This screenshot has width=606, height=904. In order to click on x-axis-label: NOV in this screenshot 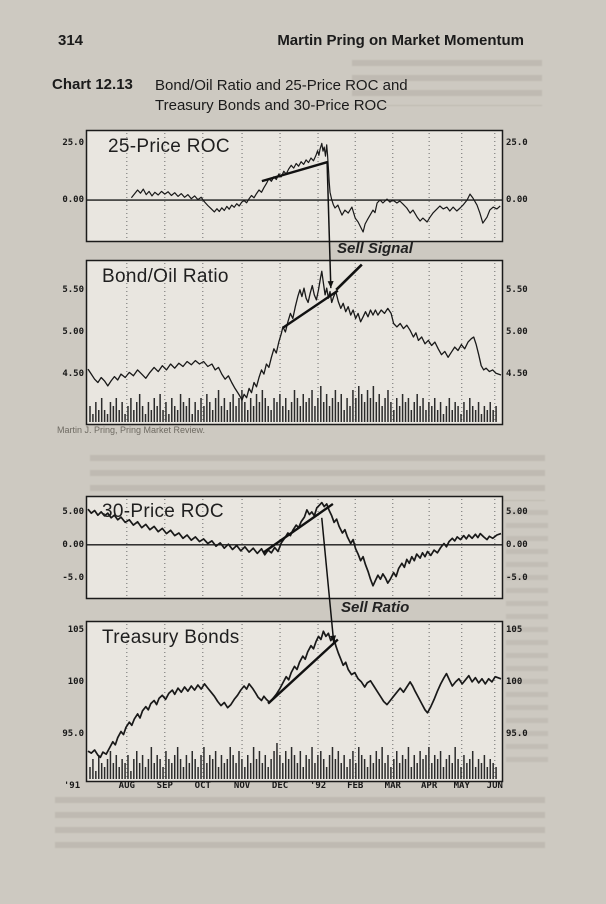, I will do `click(242, 786)`.